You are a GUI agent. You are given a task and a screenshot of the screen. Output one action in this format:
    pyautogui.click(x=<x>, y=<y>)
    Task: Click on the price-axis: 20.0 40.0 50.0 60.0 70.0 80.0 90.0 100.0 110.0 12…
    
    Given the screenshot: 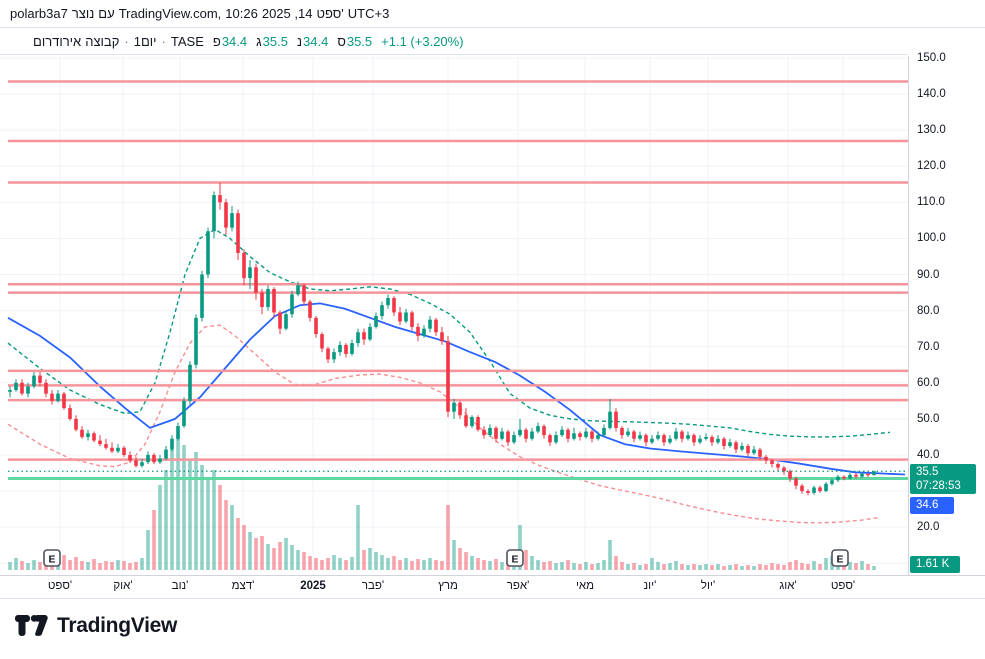 What is the action you would take?
    pyautogui.click(x=946, y=313)
    